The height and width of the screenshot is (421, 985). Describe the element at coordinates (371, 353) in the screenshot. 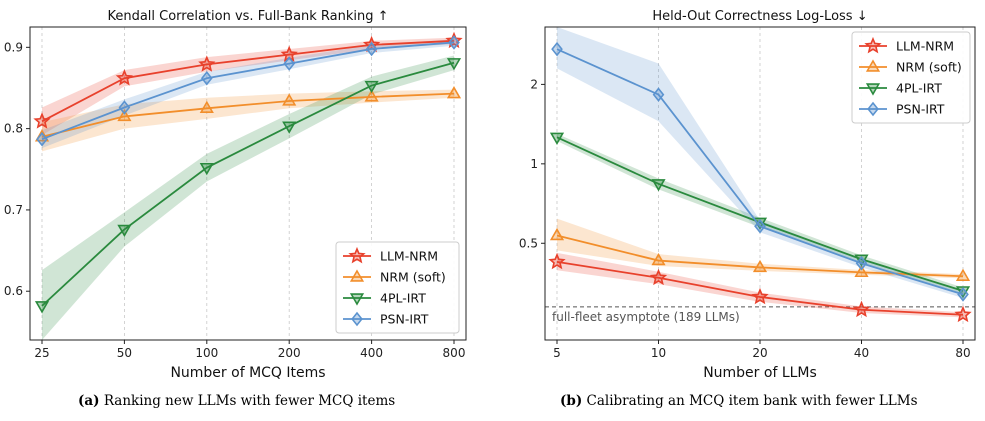

I see `x-tick-label-400: 400` at that location.